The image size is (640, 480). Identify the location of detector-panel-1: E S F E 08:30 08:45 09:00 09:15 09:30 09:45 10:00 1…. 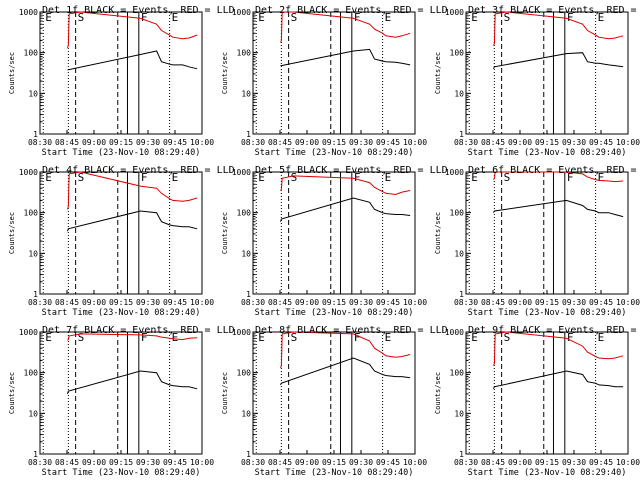
(121, 81).